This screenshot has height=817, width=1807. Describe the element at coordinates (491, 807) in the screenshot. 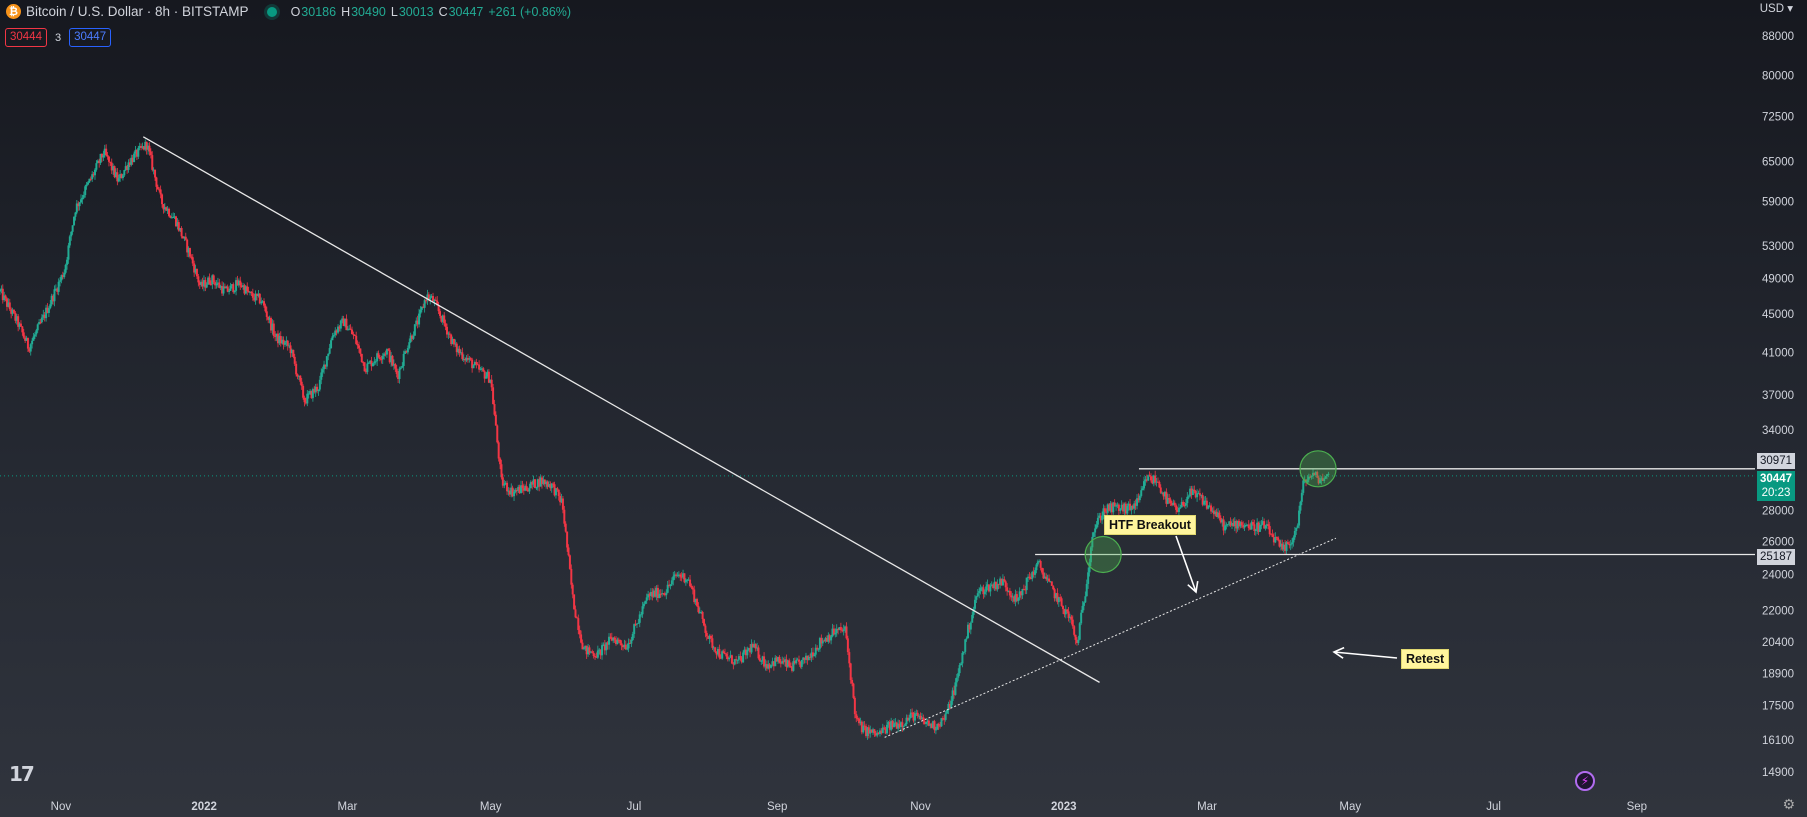

I see `time-axis-tick-label: May` at that location.